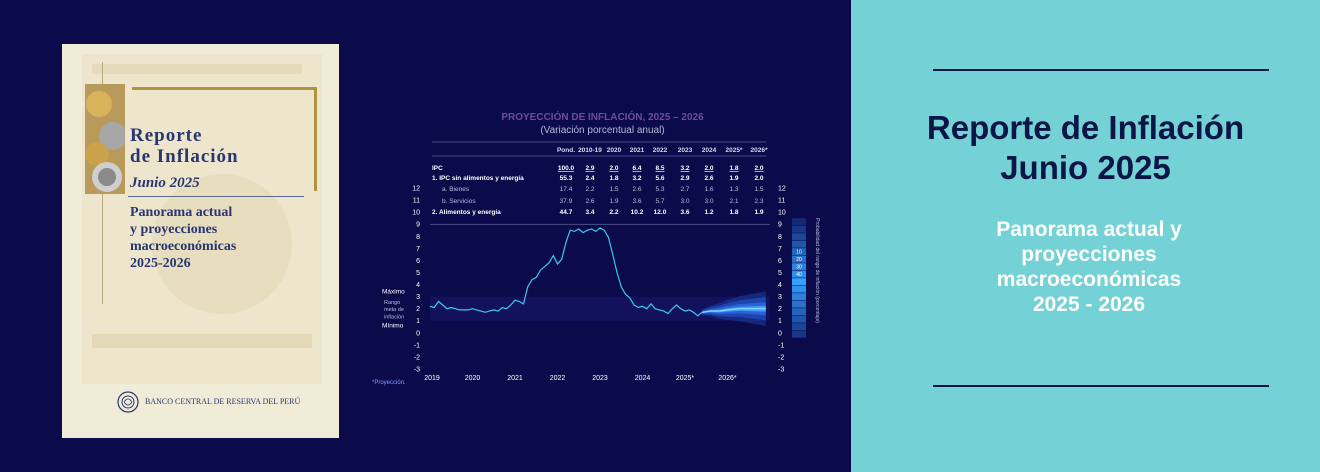  I want to click on table-cell: 1.5, so click(613, 189).